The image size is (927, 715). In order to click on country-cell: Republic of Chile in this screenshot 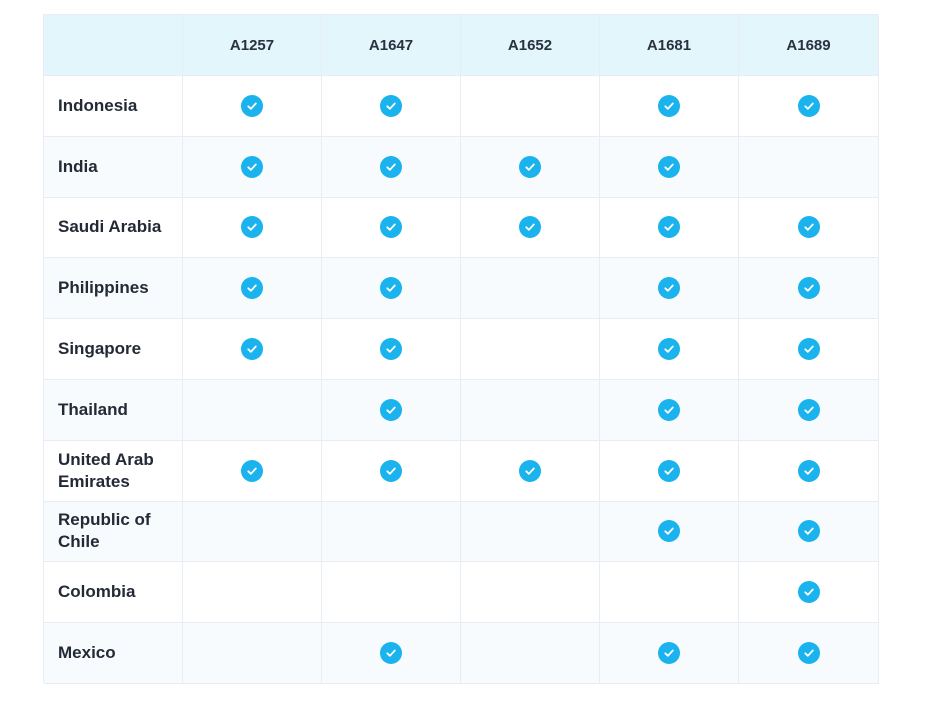, I will do `click(113, 532)`.